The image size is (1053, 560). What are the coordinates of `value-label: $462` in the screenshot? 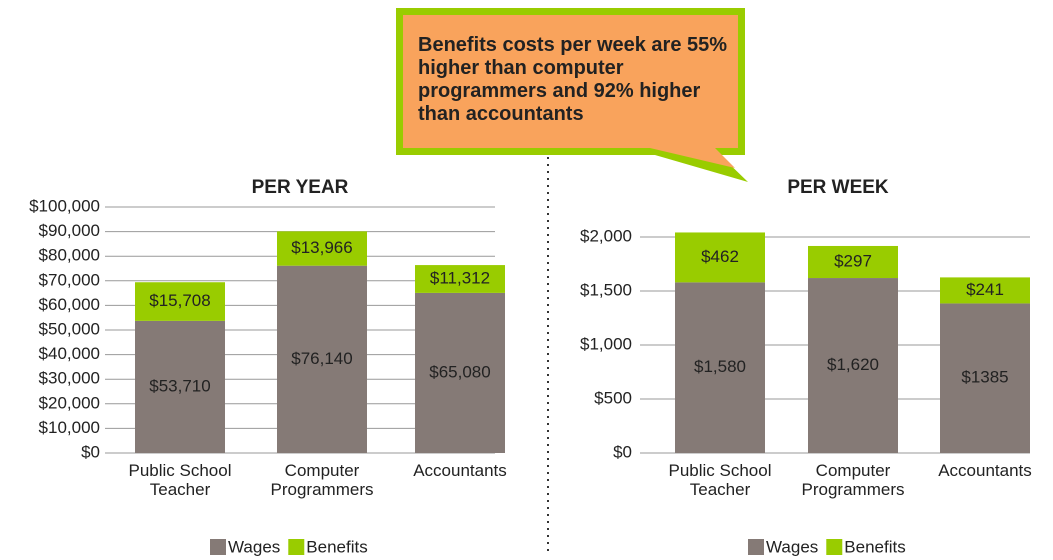 It's located at (720, 256).